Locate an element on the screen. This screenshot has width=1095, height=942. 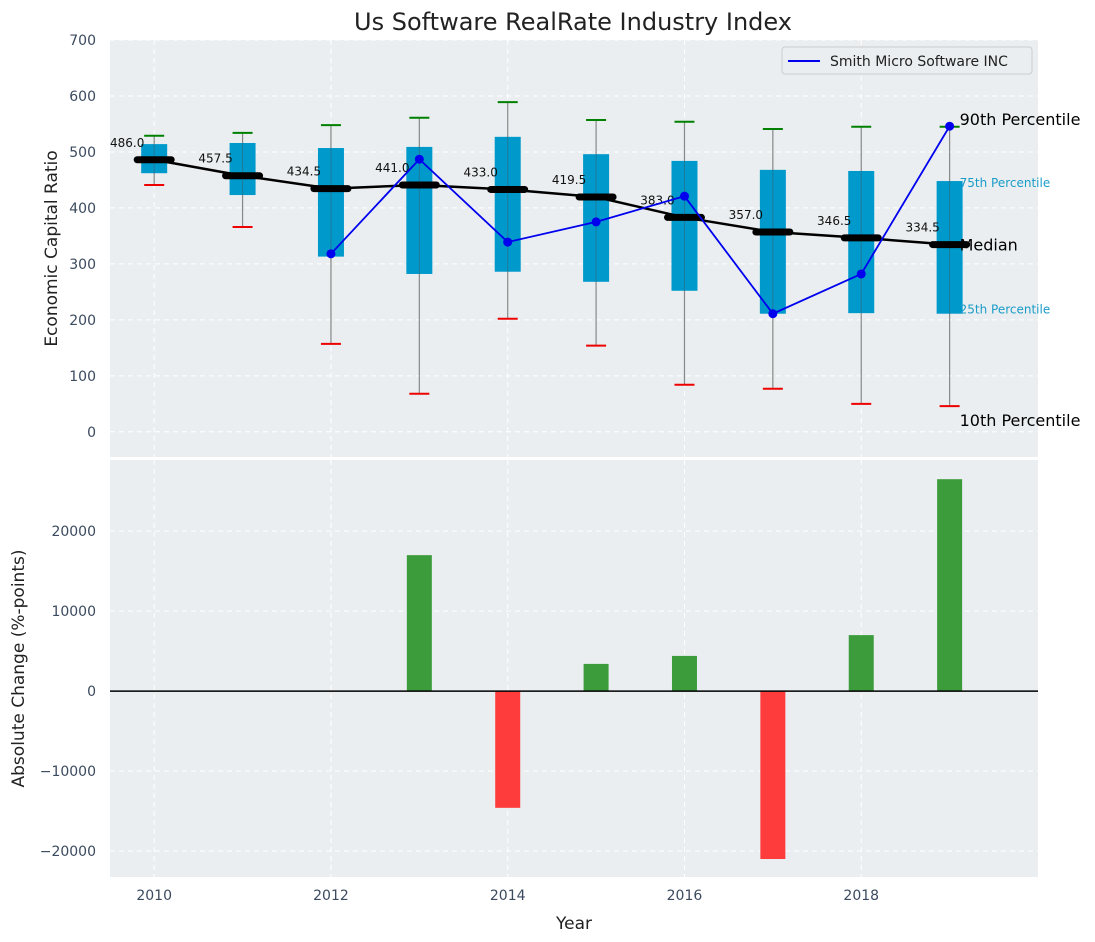
top-y-axis-label: Economic Capital Ratio is located at coordinates (52, 248).